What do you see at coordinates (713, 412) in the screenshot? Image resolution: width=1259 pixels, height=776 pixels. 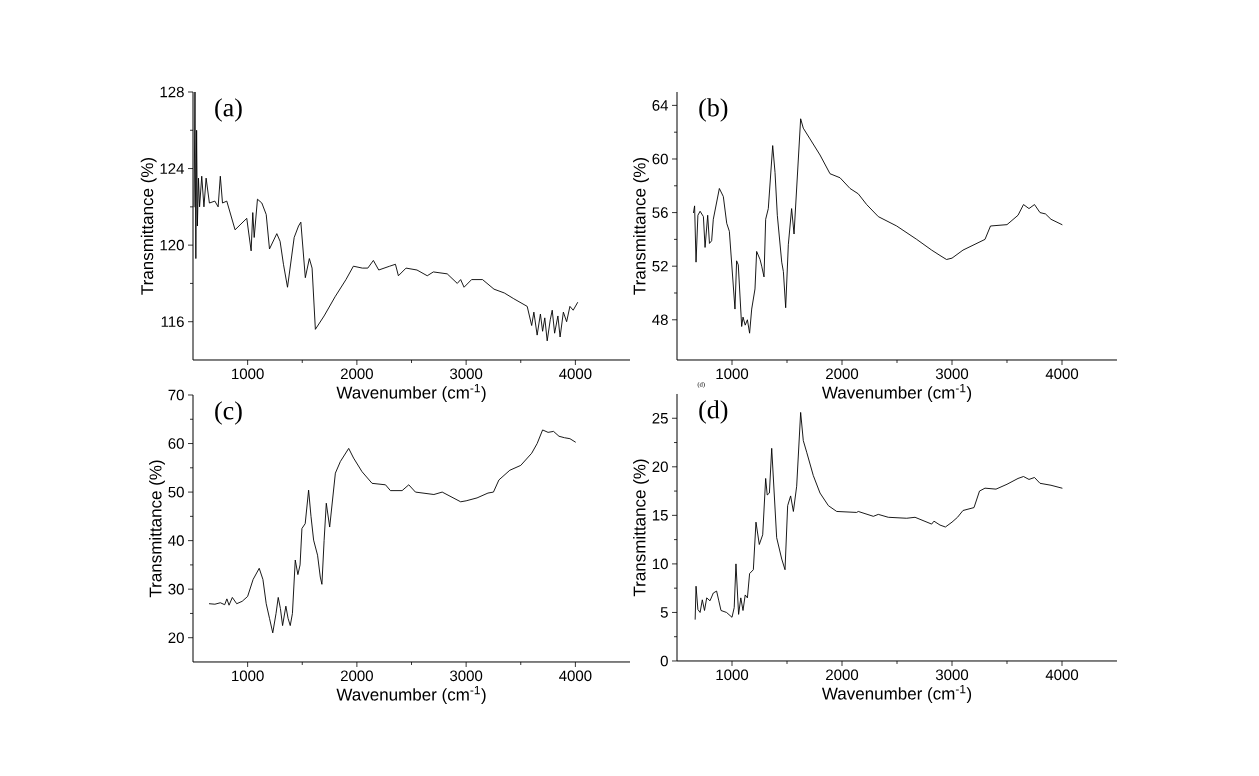 I see `chart-title: (d)` at bounding box center [713, 412].